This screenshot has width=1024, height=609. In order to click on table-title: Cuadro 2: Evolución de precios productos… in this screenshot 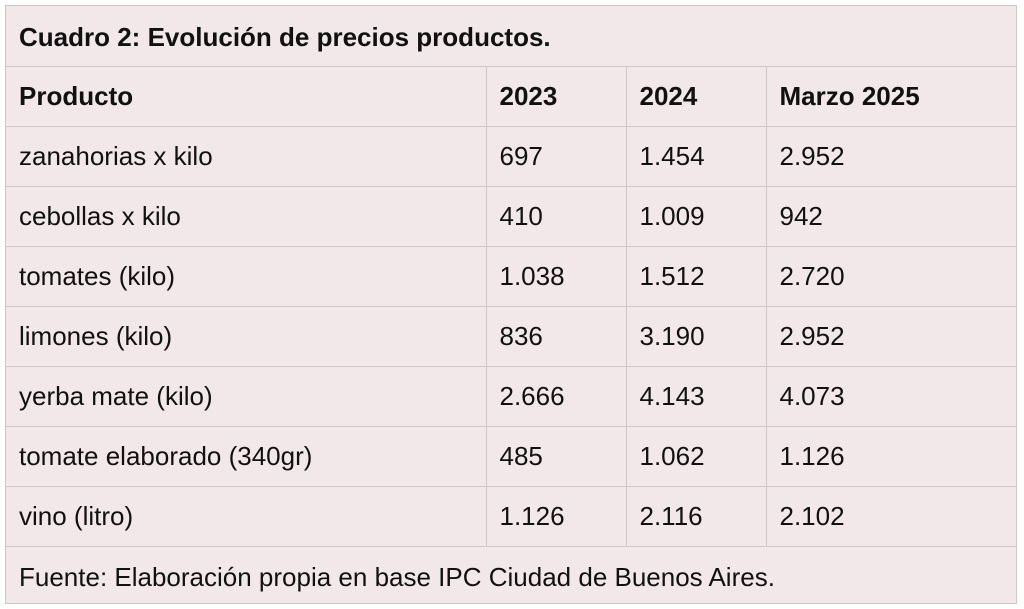, I will do `click(511, 36)`.